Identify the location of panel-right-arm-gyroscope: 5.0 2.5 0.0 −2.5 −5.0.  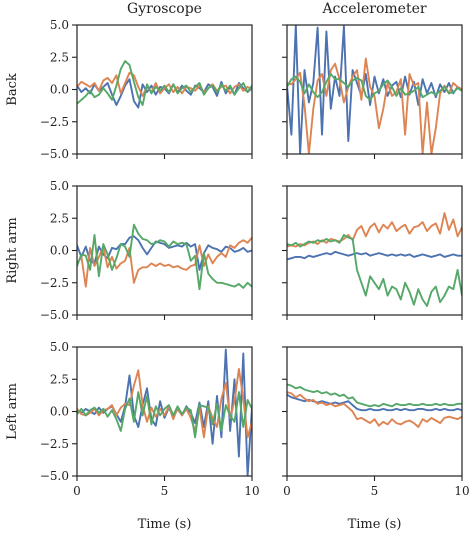
(146, 250).